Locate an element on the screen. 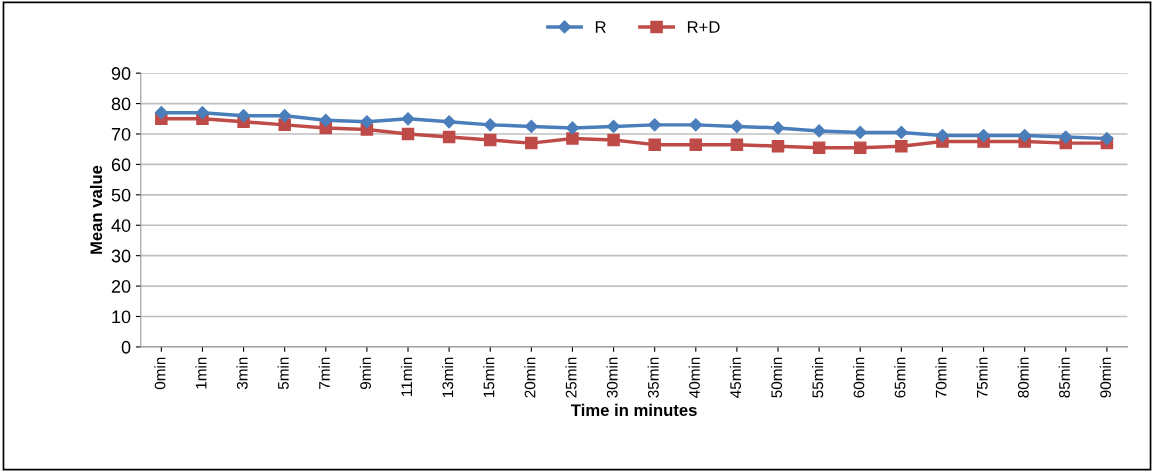 The image size is (1154, 472). y-tick-label: 50 is located at coordinates (121, 195).